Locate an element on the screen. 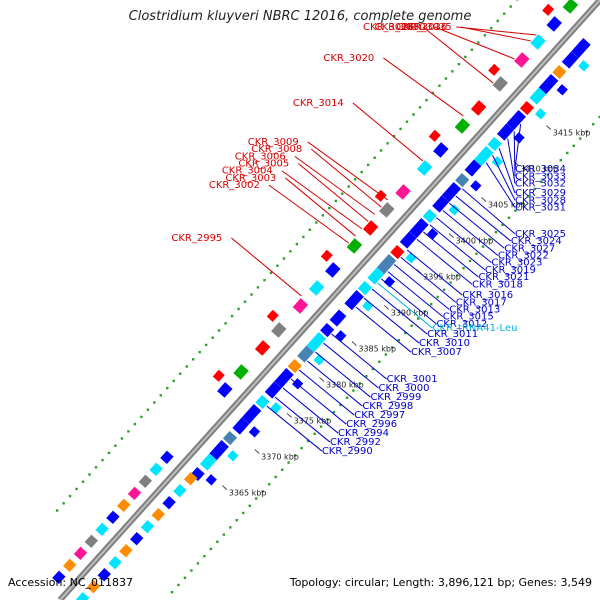 This screenshot has width=600, height=600. tick-label: 3370 kbp is located at coordinates (280, 456).